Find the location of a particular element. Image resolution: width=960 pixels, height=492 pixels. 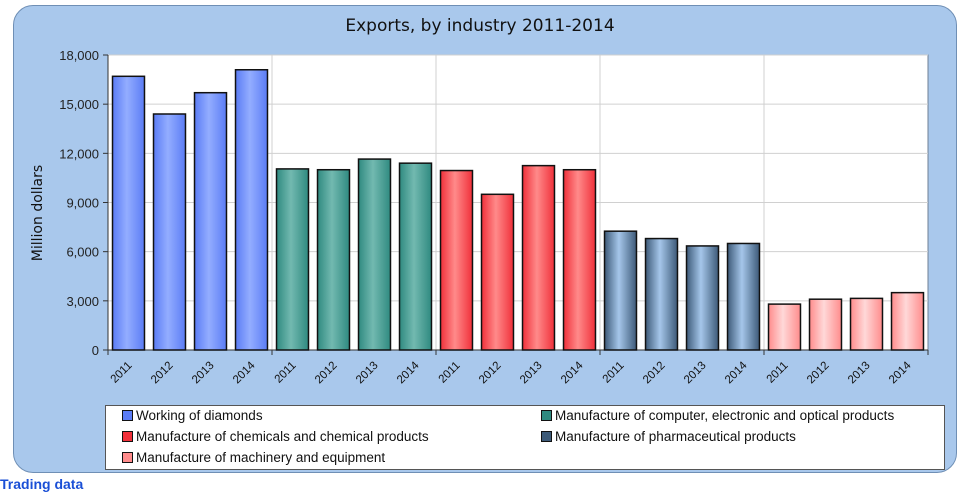

legend-label: Manufacture of machinery and equipment is located at coordinates (261, 457).